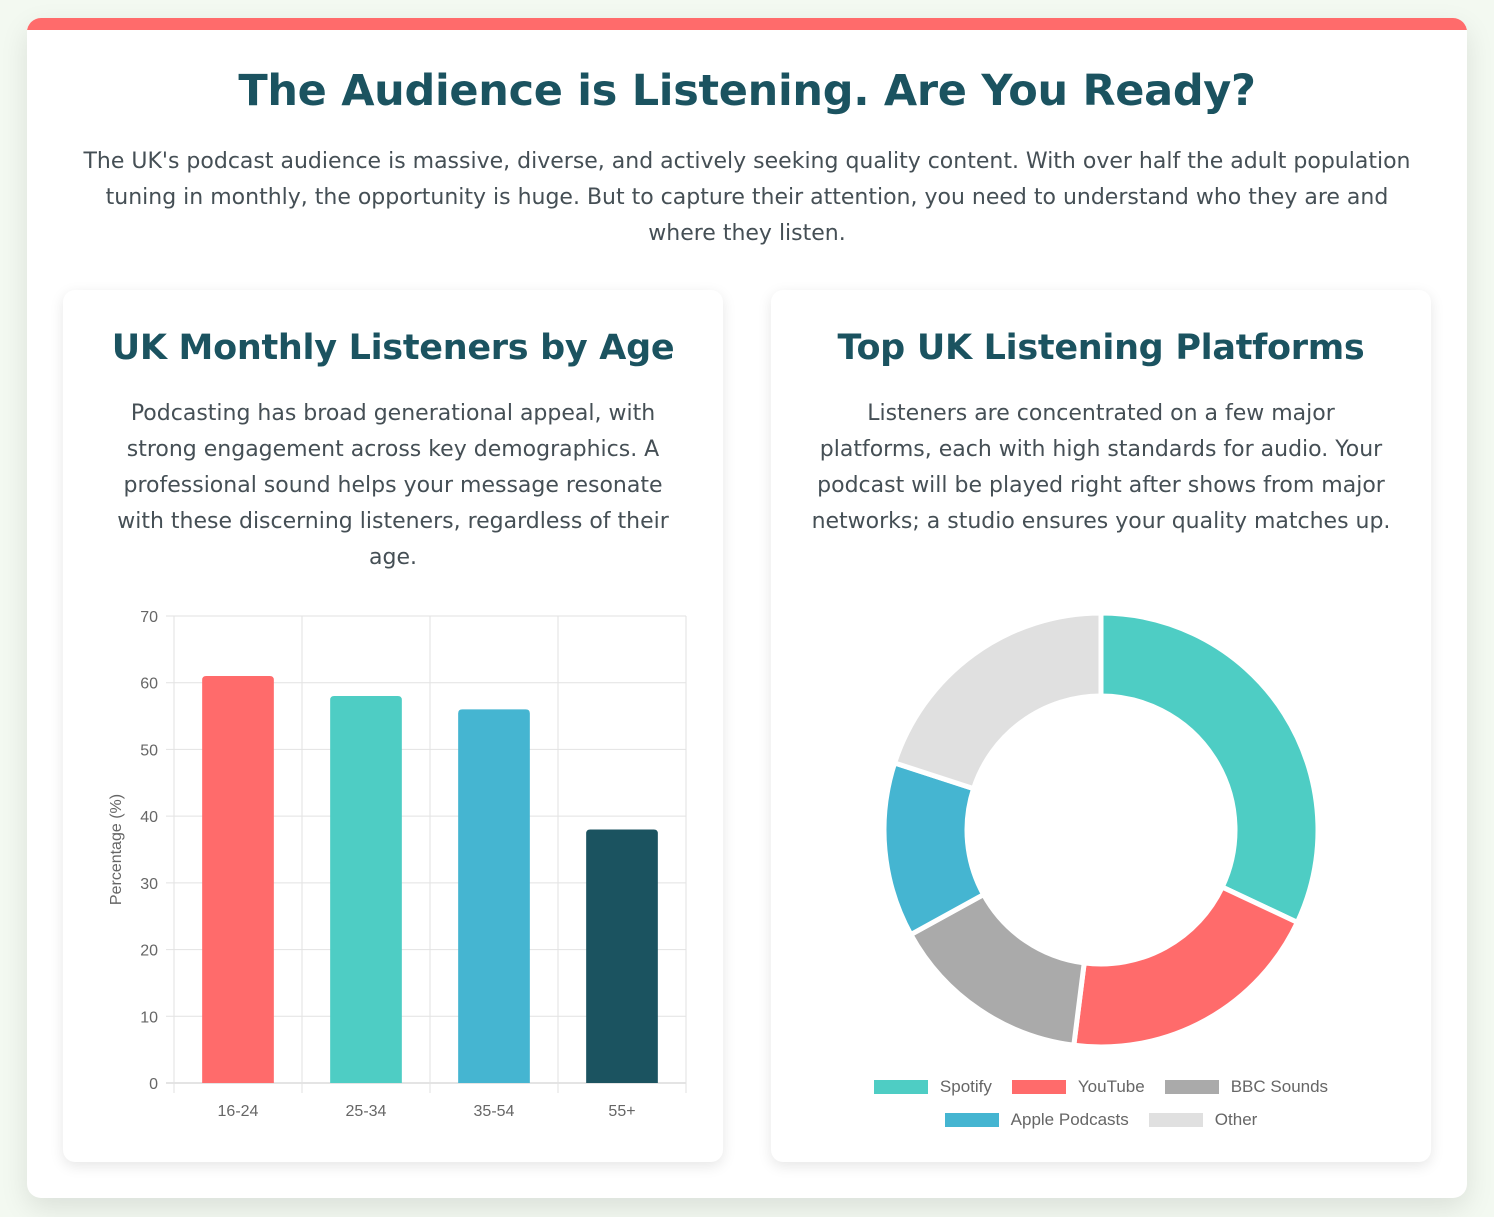 The image size is (1494, 1217). What do you see at coordinates (149, 684) in the screenshot?
I see `y-tick-label: 60` at bounding box center [149, 684].